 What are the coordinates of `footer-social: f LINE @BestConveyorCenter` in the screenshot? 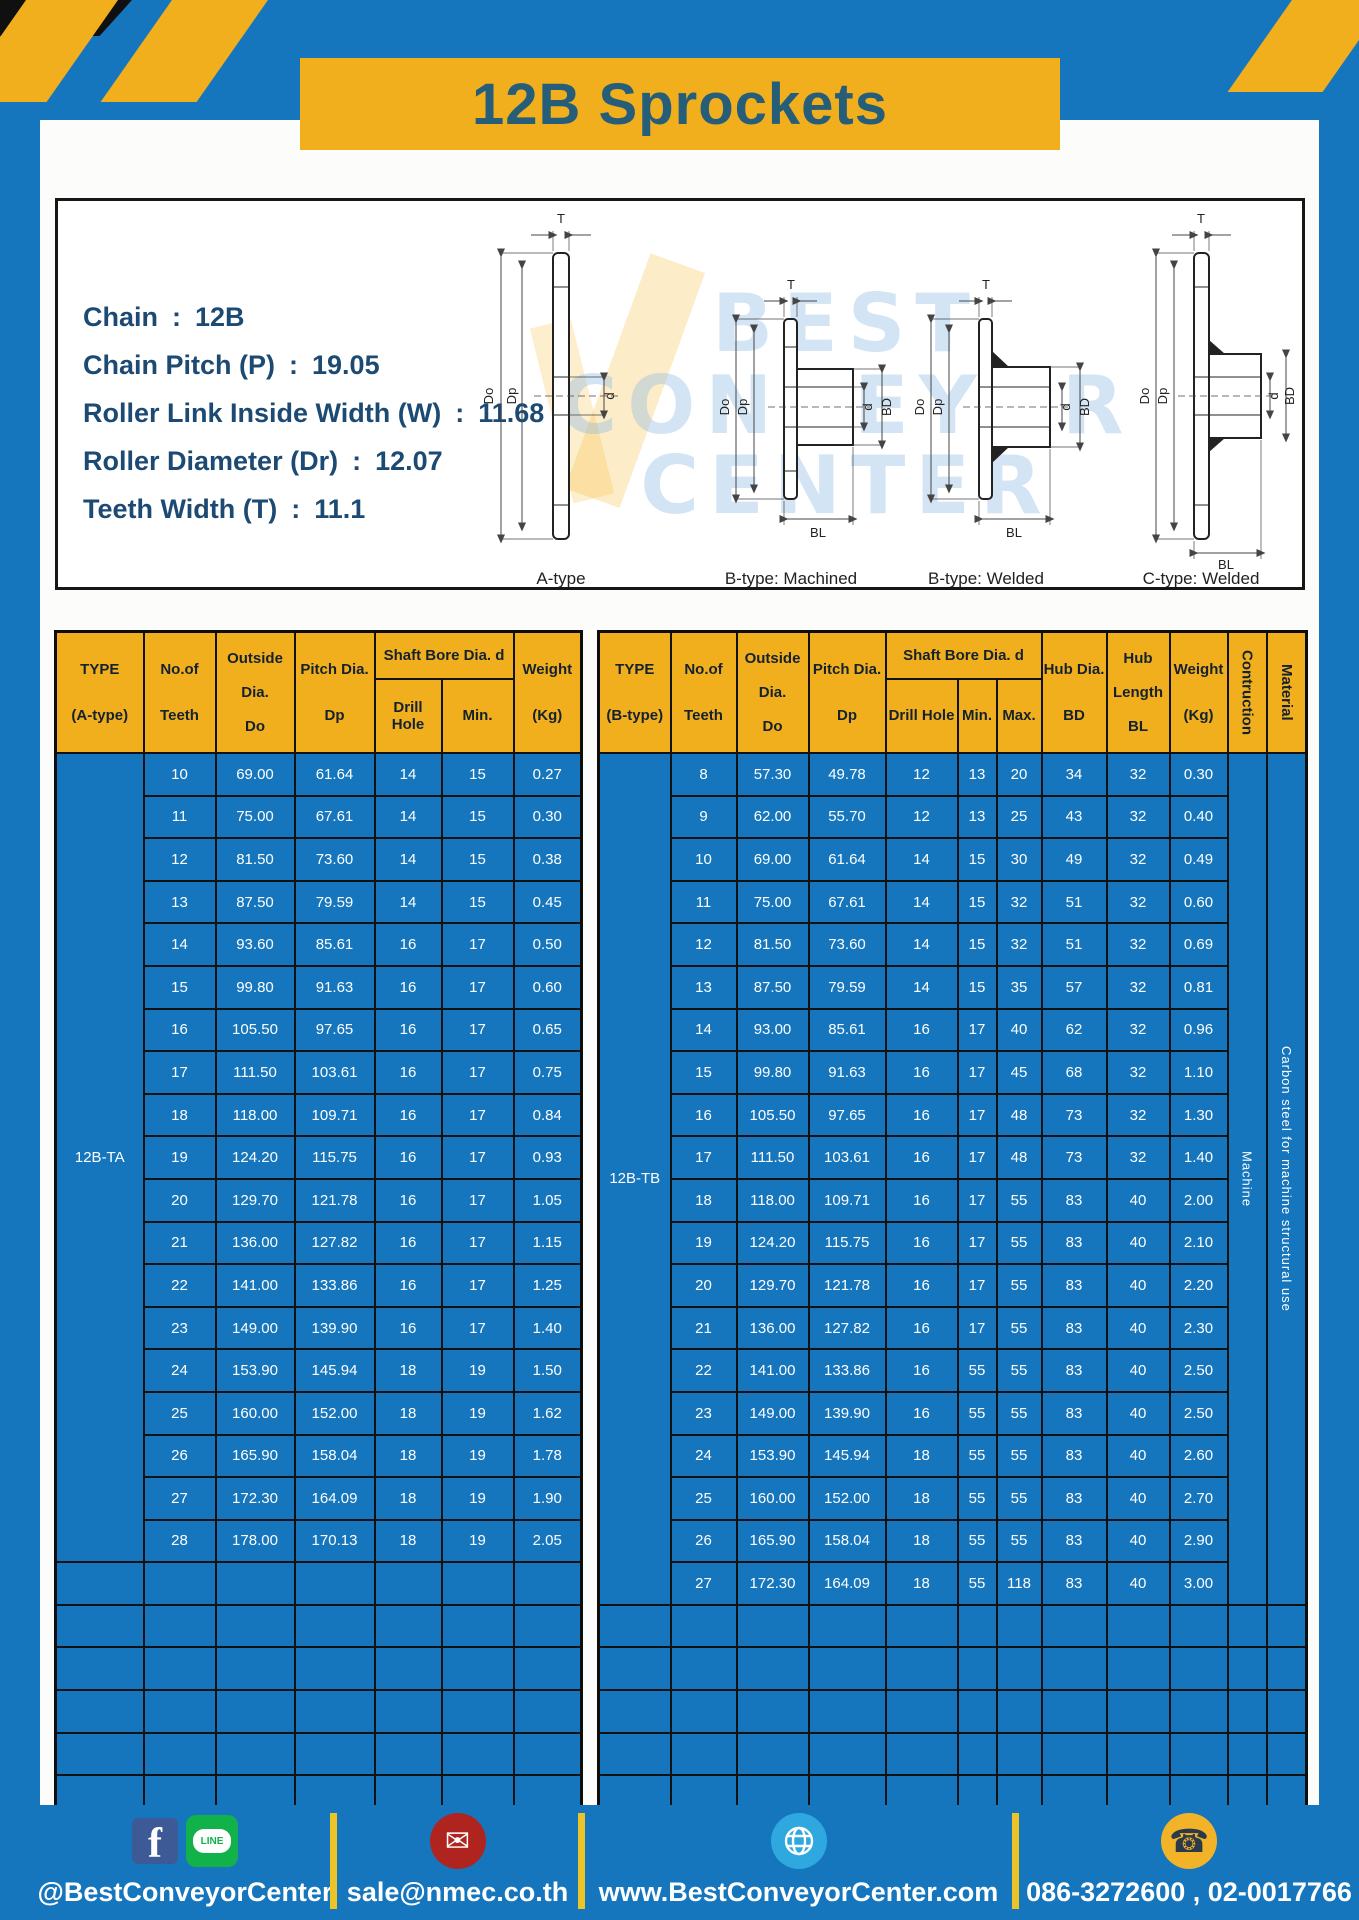 It's located at (185, 1863).